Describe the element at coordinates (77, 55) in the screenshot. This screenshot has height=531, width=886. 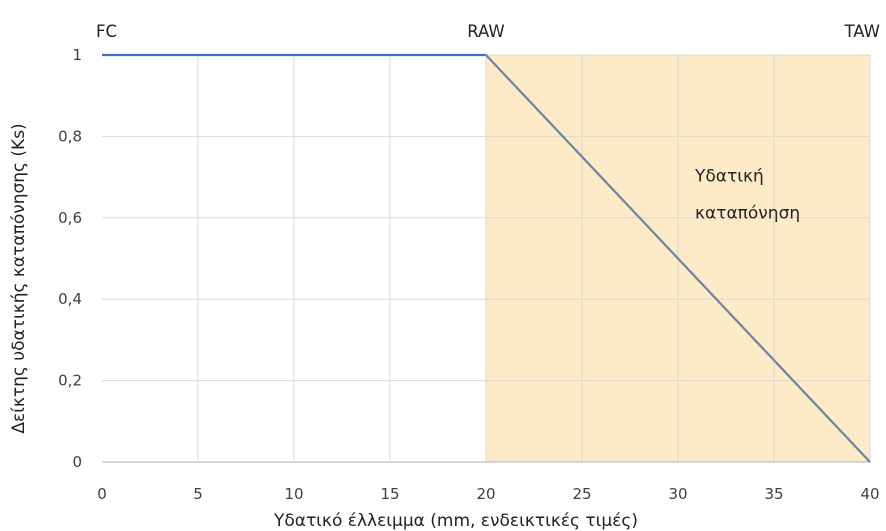
I see `y-tick-label: 1` at that location.